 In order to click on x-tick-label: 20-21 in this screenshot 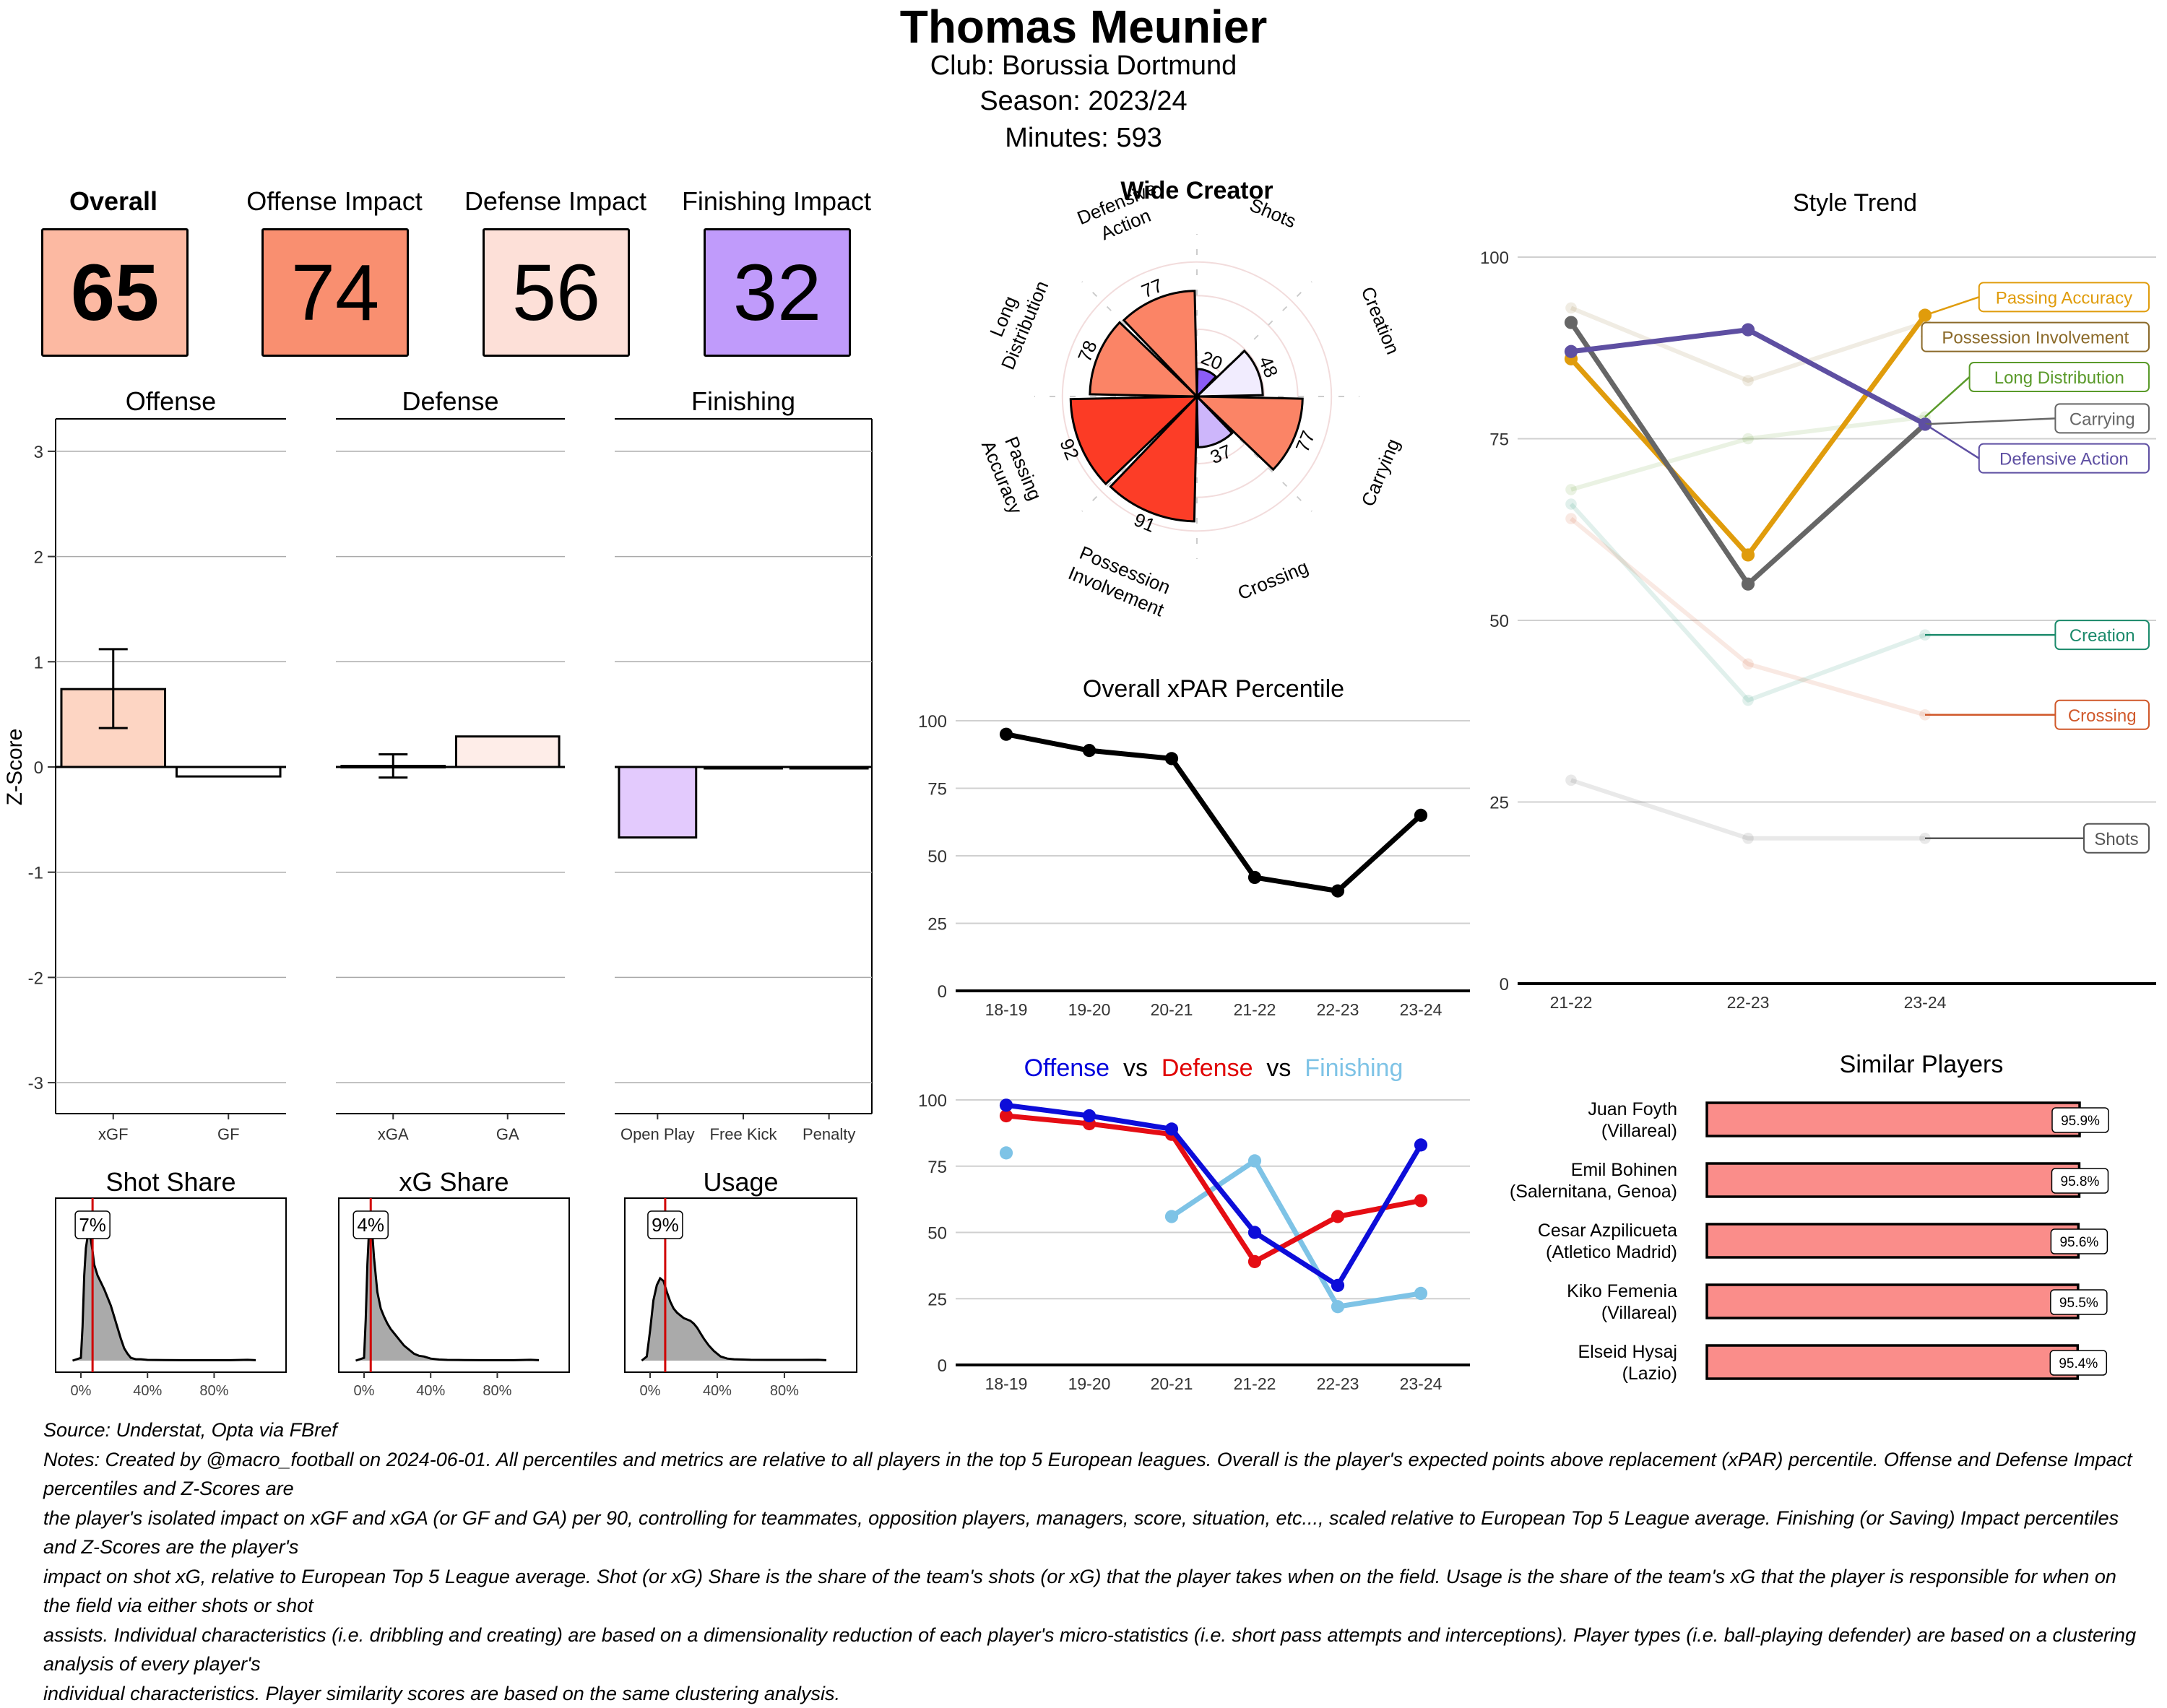, I will do `click(1172, 1383)`.